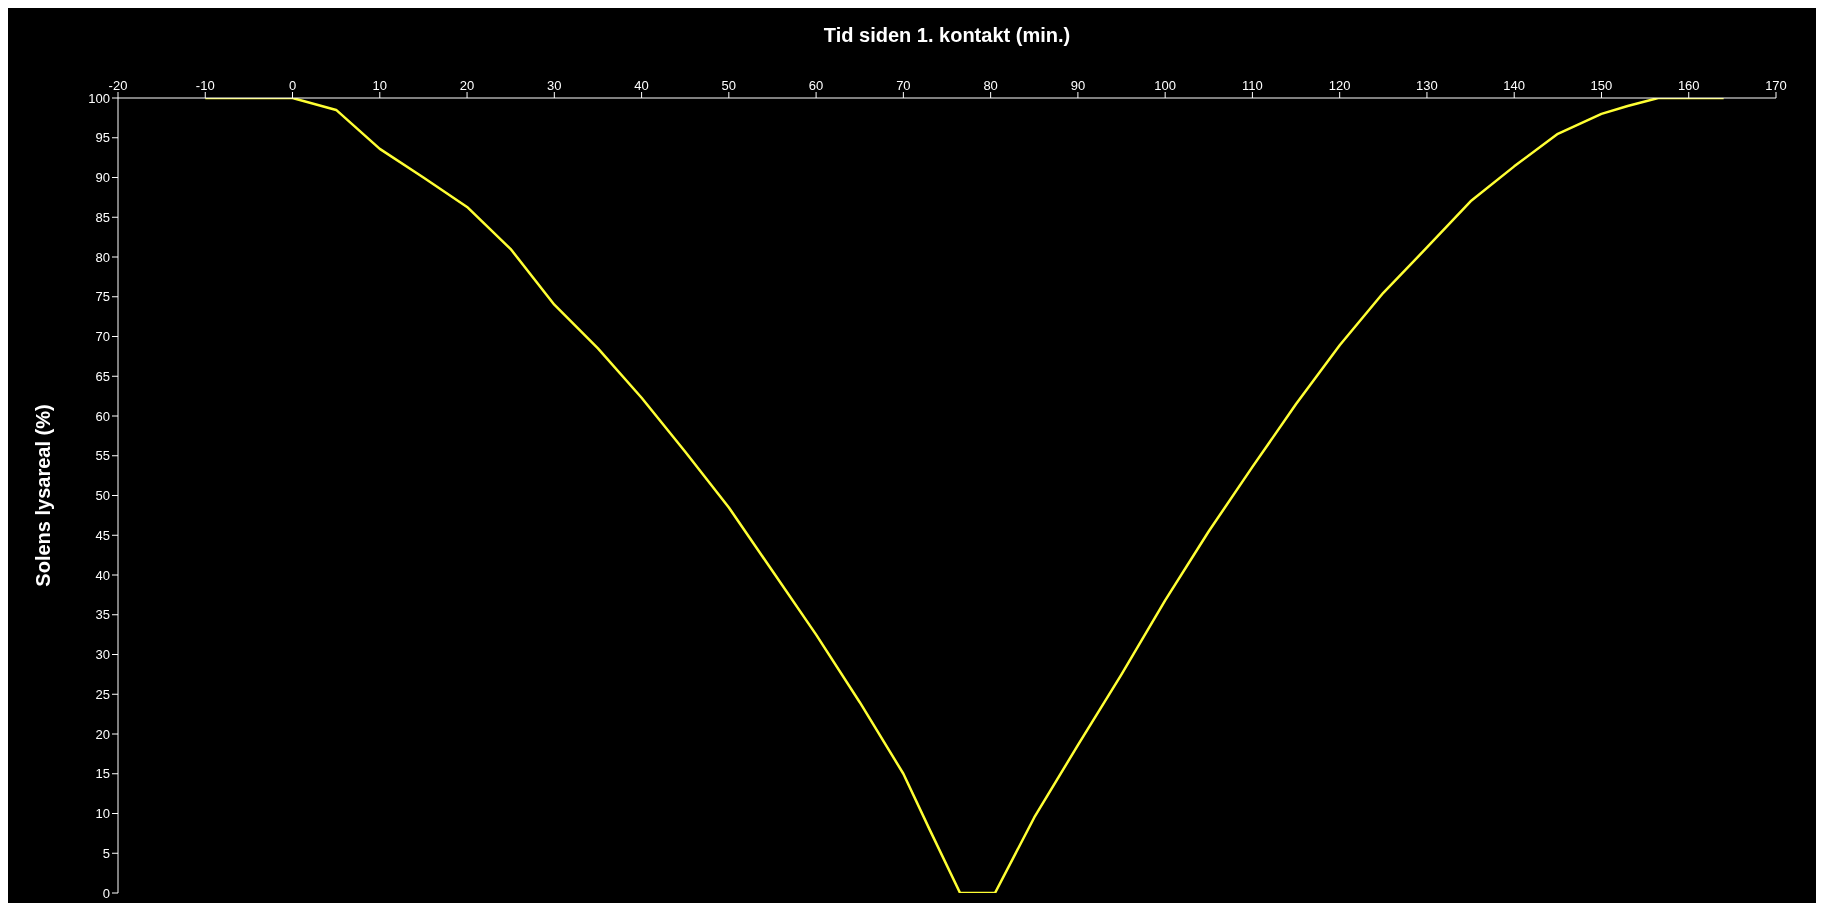 The image size is (1824, 915). Describe the element at coordinates (816, 85) in the screenshot. I see `x-tick-label: 60` at that location.